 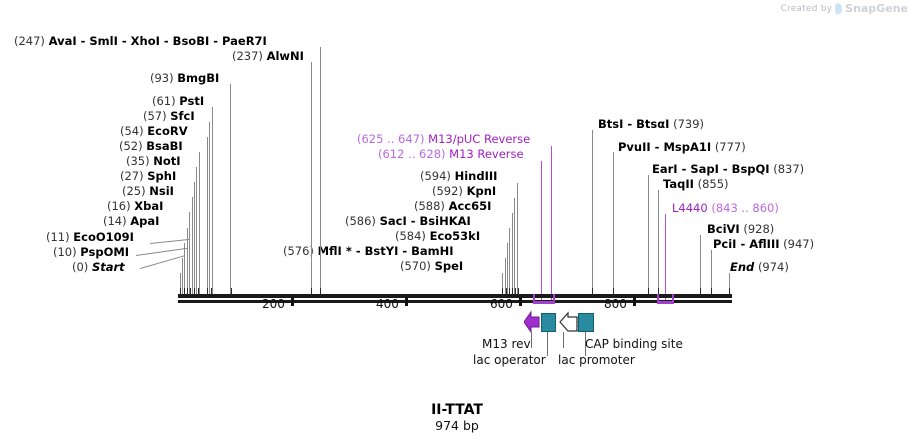 I want to click on enzyme-position: (584), so click(x=410, y=236).